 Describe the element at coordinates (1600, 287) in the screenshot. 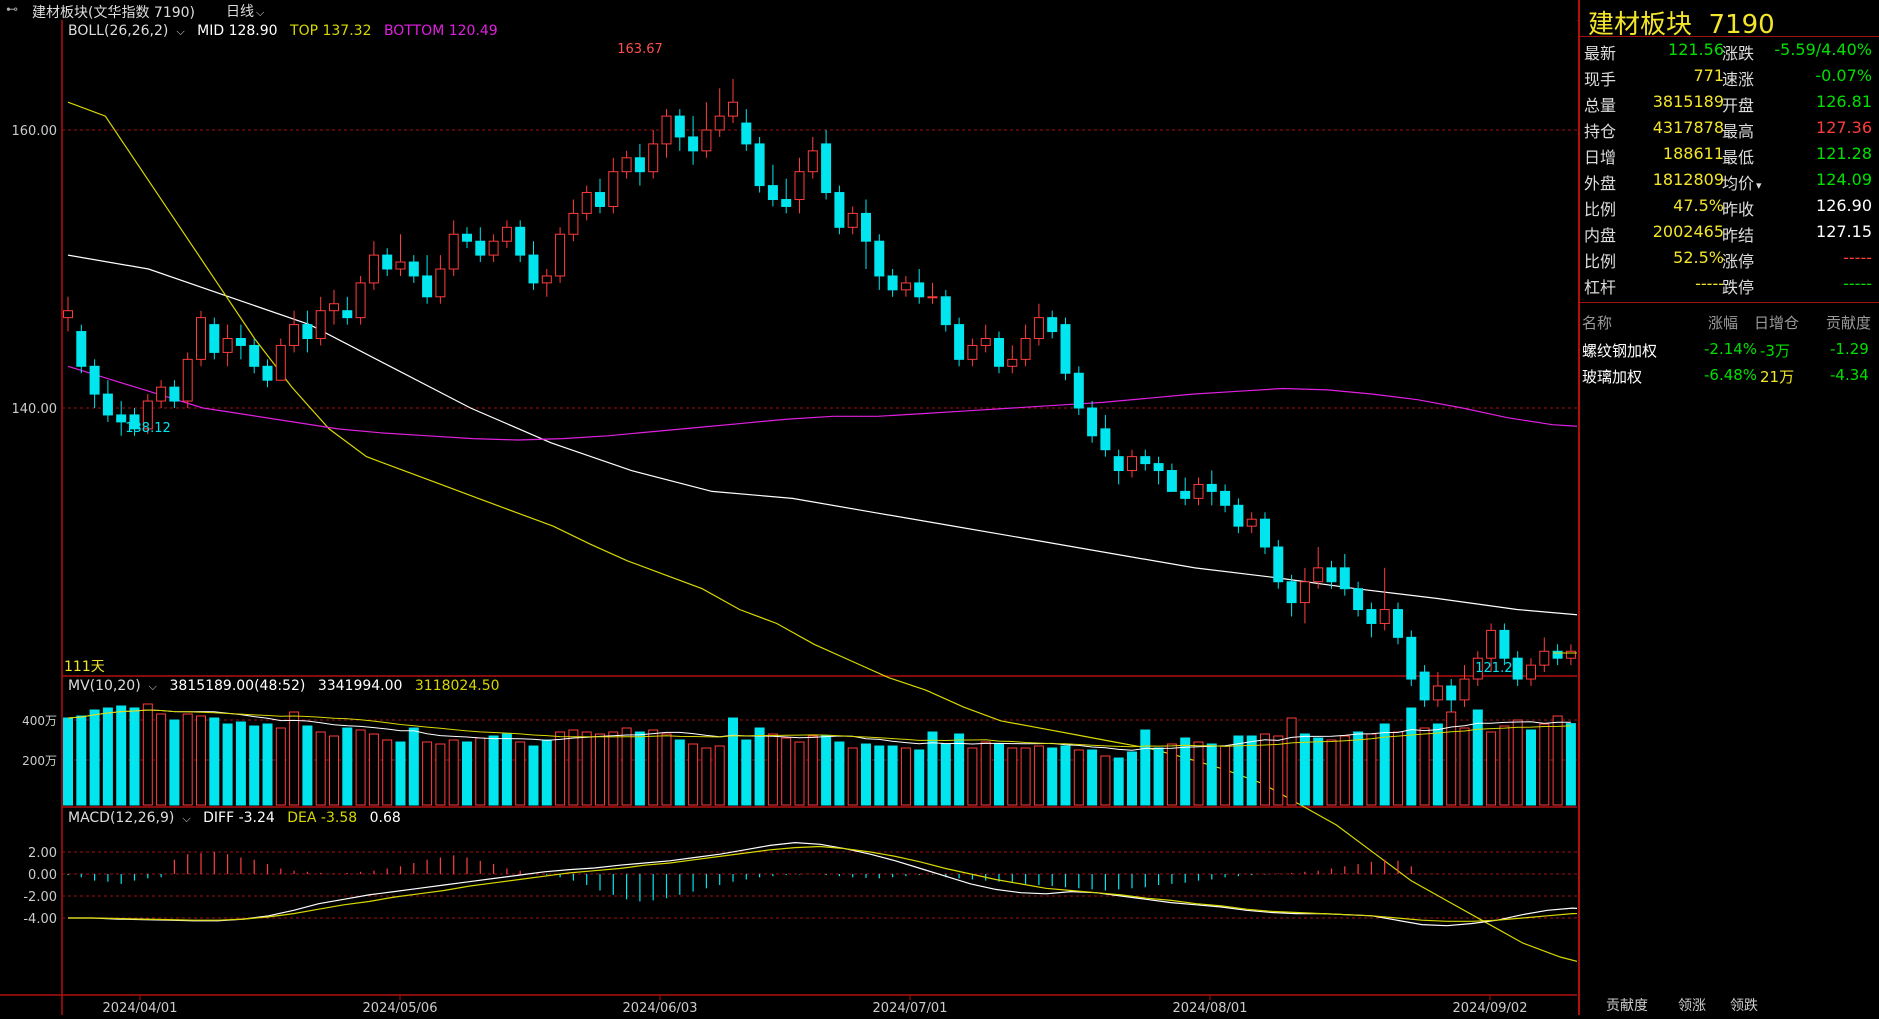

I see `quote-label: 杠杆` at that location.